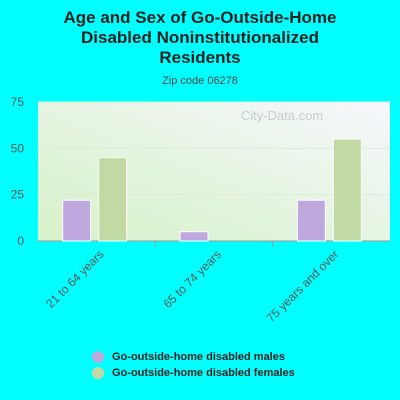  What do you see at coordinates (98, 357) in the screenshot?
I see `legend-swatch-males` at bounding box center [98, 357].